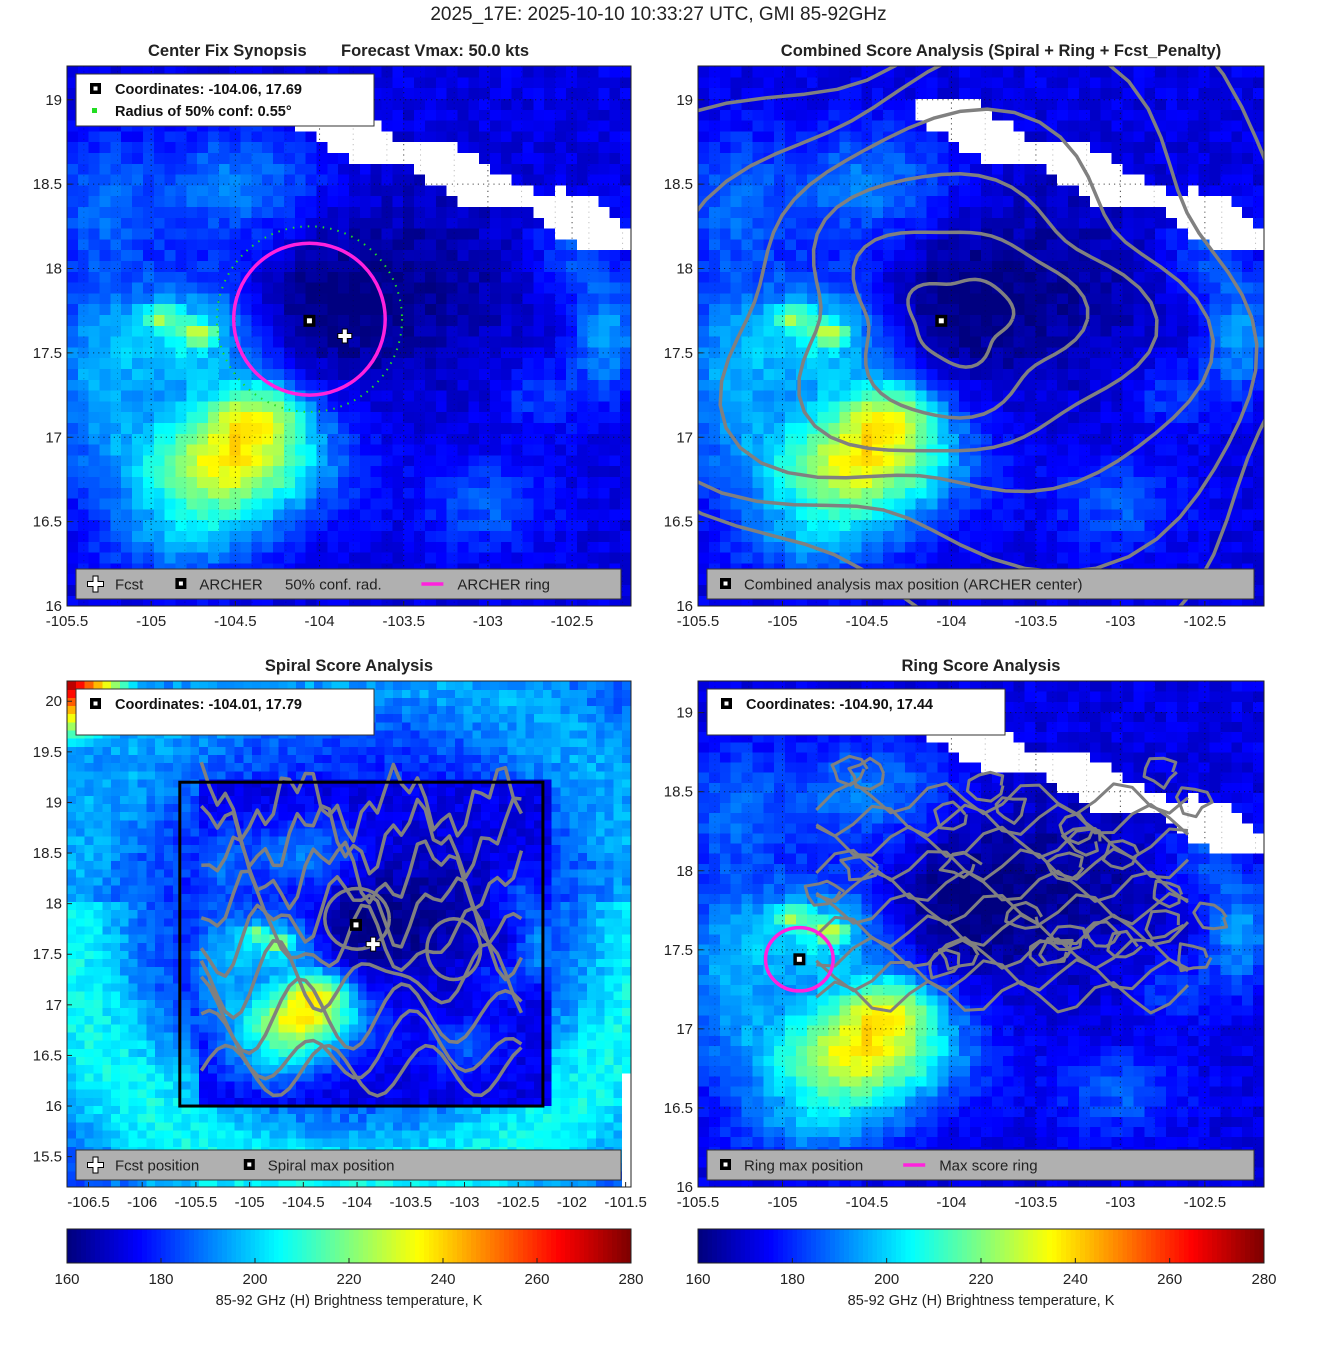 This screenshot has height=1350, width=1317. Describe the element at coordinates (503, 585) in the screenshot. I see `legend-label: ARCHER ring` at that location.